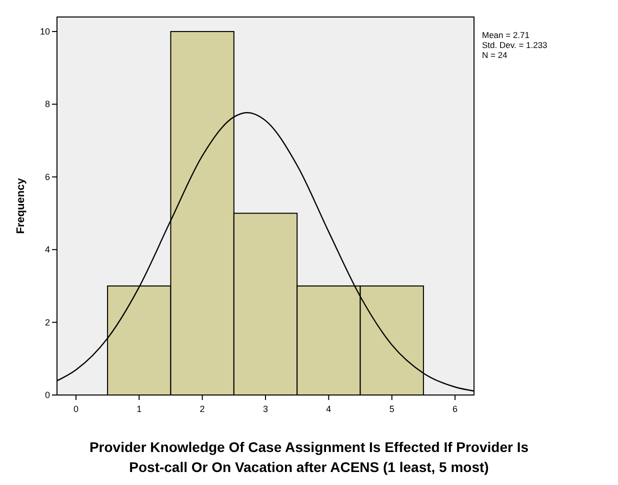 The height and width of the screenshot is (485, 618). I want to click on x-tick-label: 2, so click(202, 409).